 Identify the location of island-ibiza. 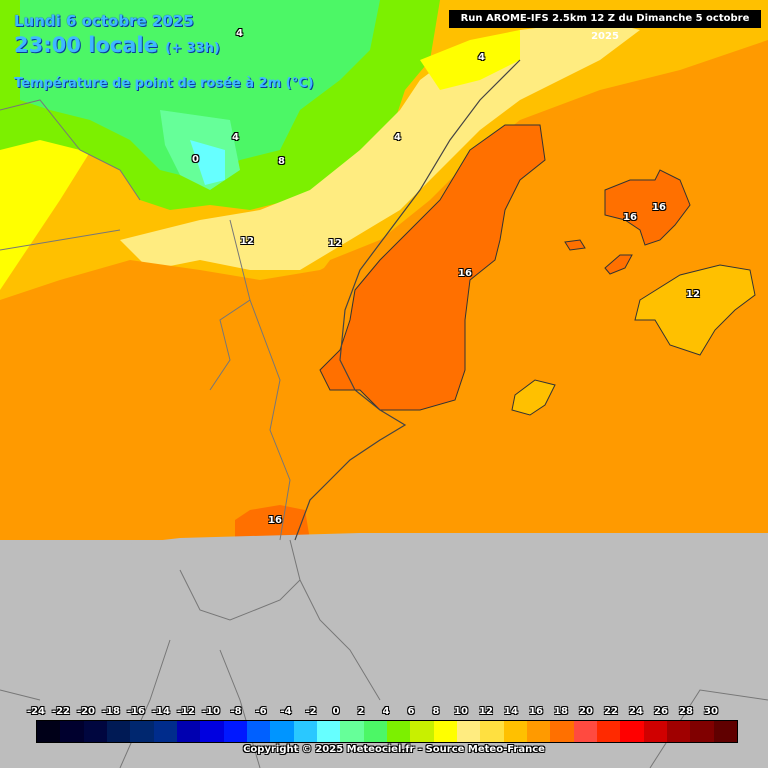
(533, 397).